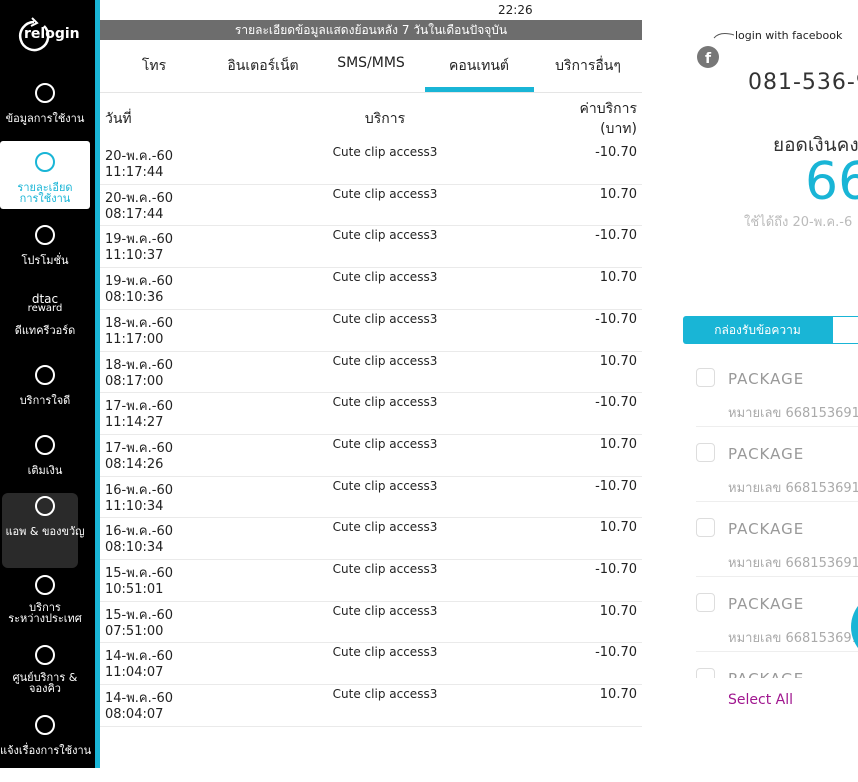 This screenshot has height=782, width=858. What do you see at coordinates (45, 175) in the screenshot?
I see `sidebar-item: รายละเอียด การใช้งาน` at bounding box center [45, 175].